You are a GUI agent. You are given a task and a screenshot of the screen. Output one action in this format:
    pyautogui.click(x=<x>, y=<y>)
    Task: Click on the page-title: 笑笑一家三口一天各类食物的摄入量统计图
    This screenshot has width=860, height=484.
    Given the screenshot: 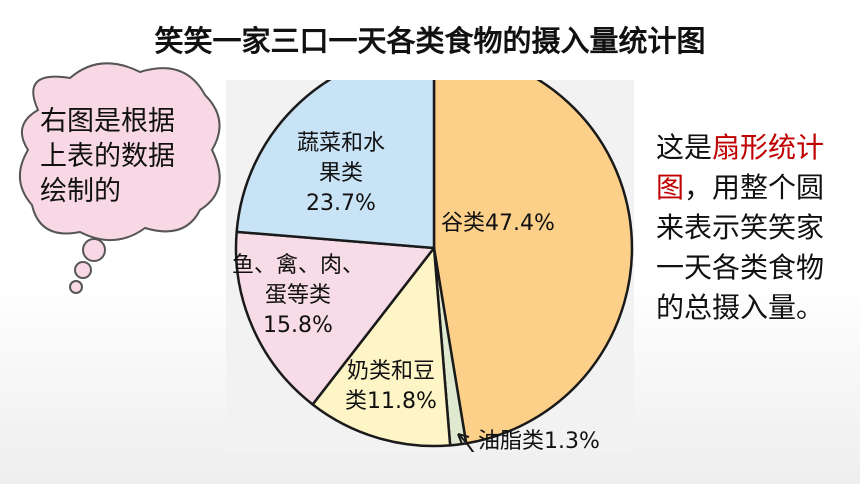 What is the action you would take?
    pyautogui.click(x=430, y=41)
    